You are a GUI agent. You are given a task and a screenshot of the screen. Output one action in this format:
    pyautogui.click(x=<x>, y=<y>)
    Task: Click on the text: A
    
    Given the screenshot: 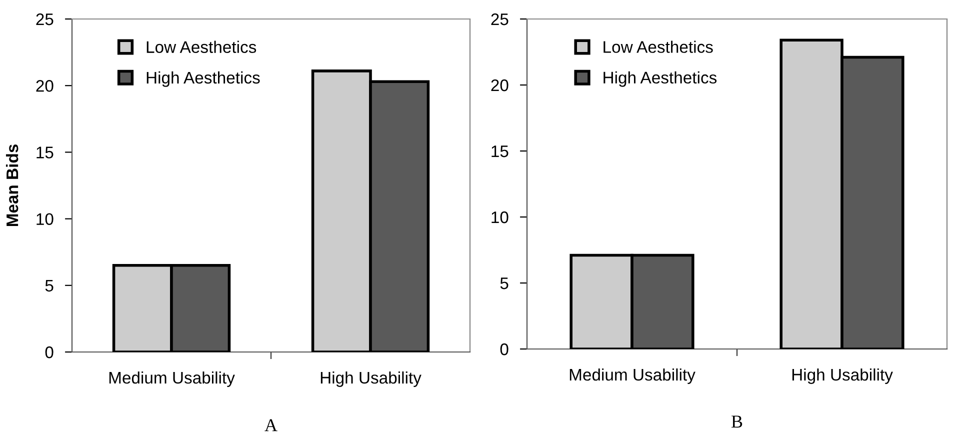 What is the action you would take?
    pyautogui.click(x=271, y=425)
    